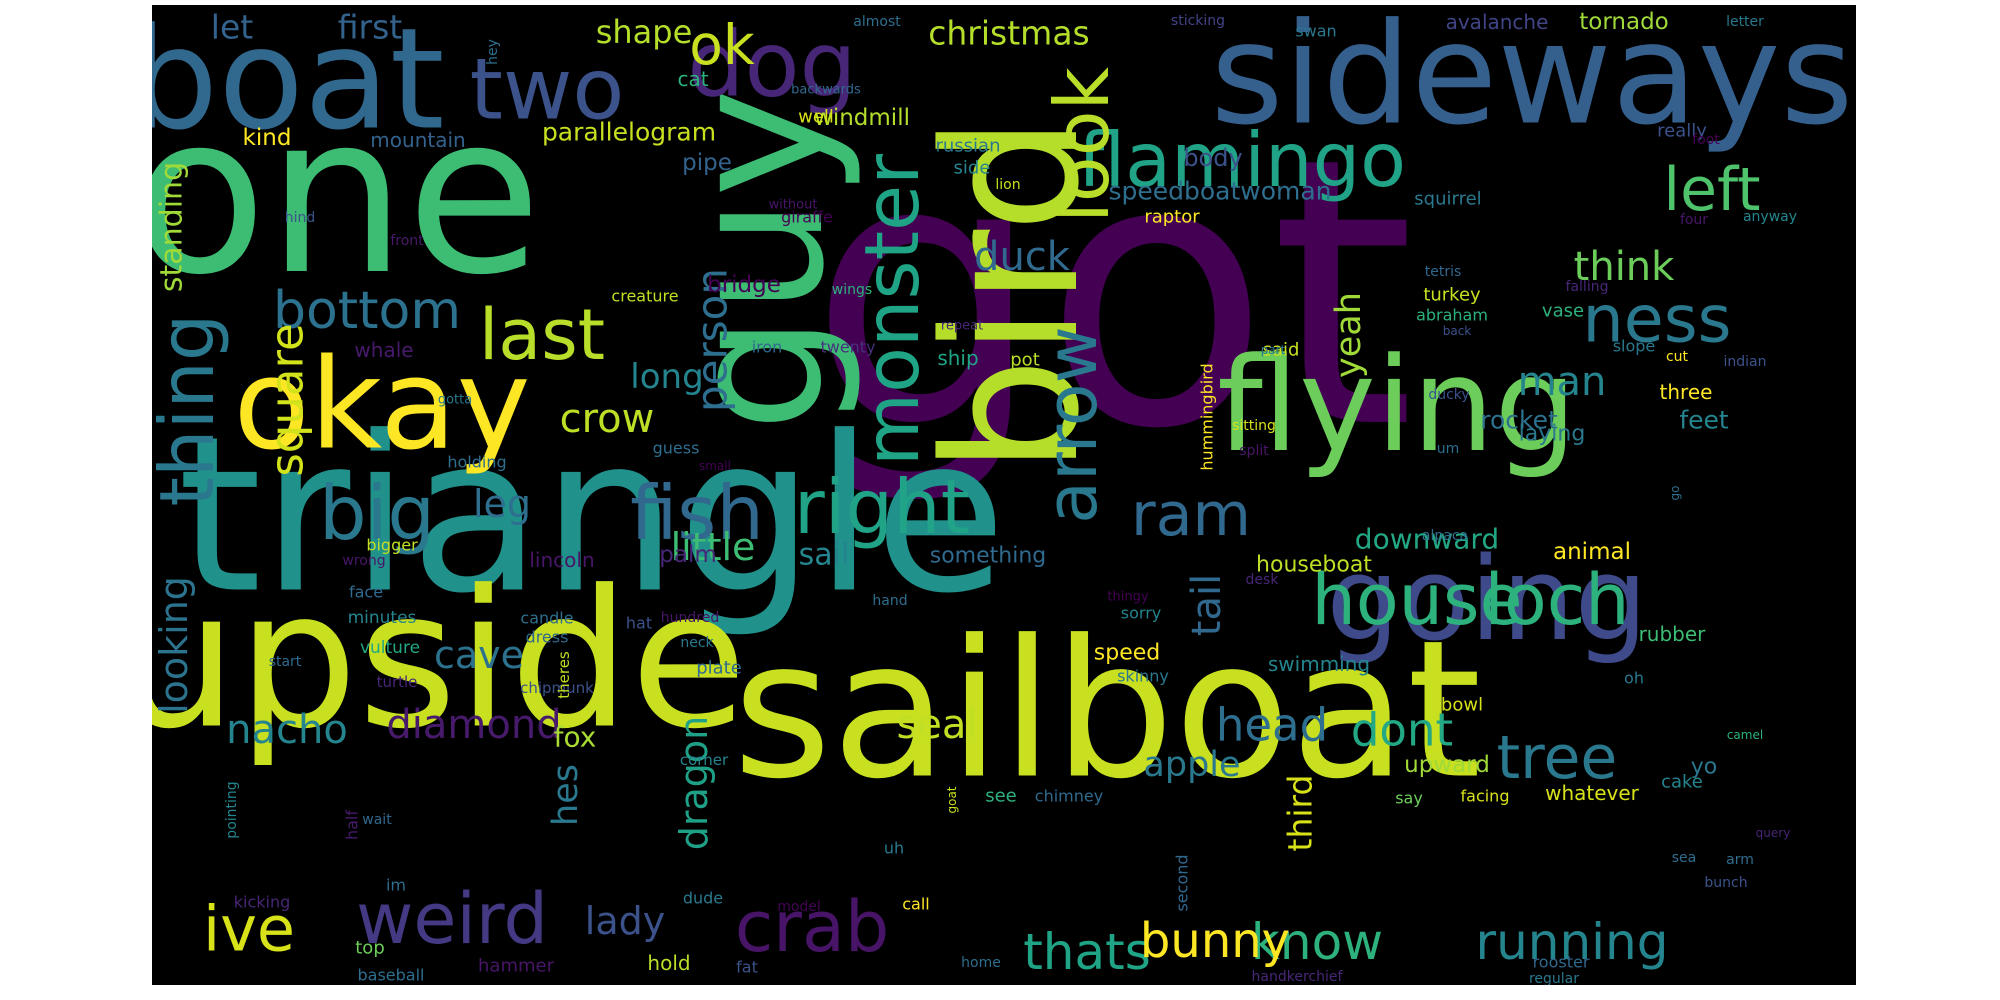  What do you see at coordinates (1314, 565) in the screenshot?
I see `word-houseboat: houseboat` at bounding box center [1314, 565].